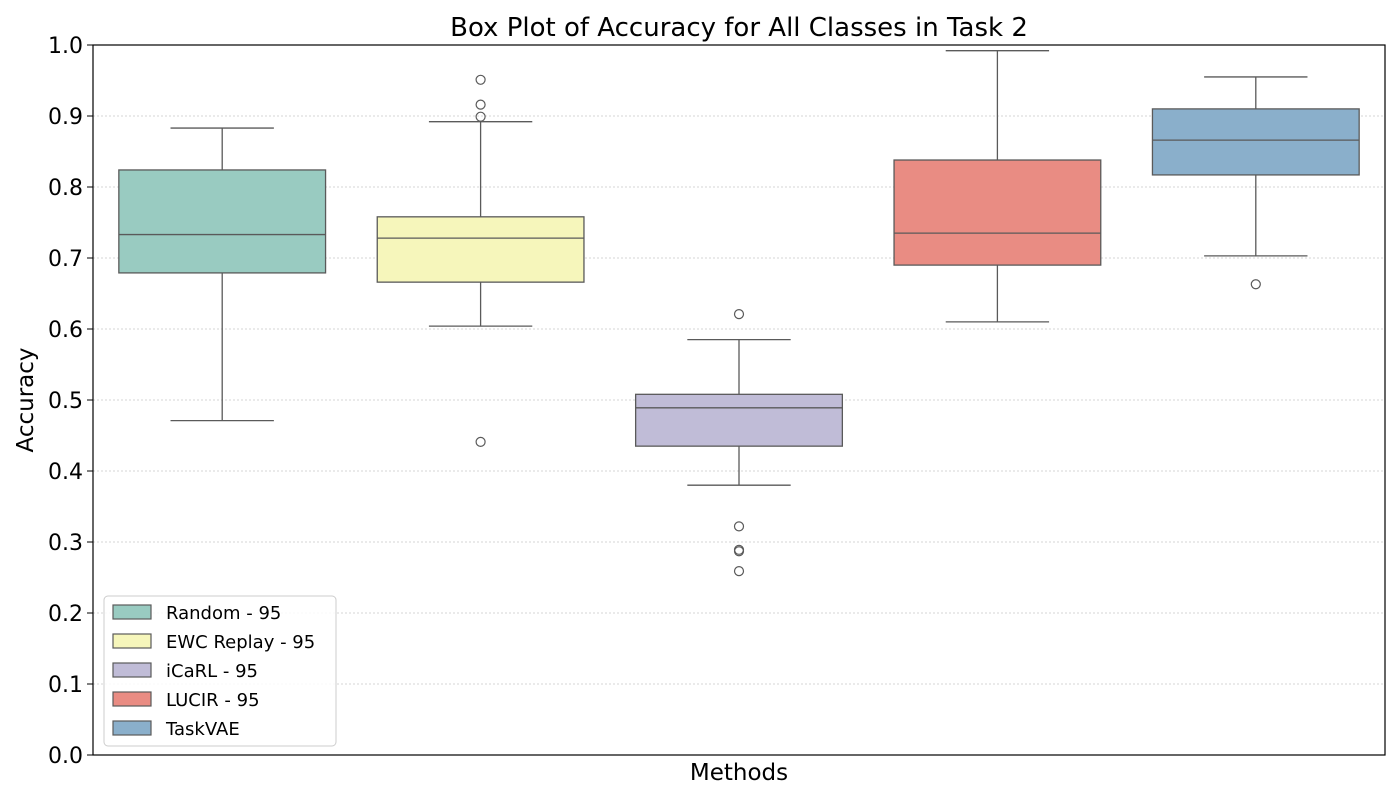 Image resolution: width=1400 pixels, height=800 pixels. I want to click on legend-item-0: Random - 95, so click(196, 613).